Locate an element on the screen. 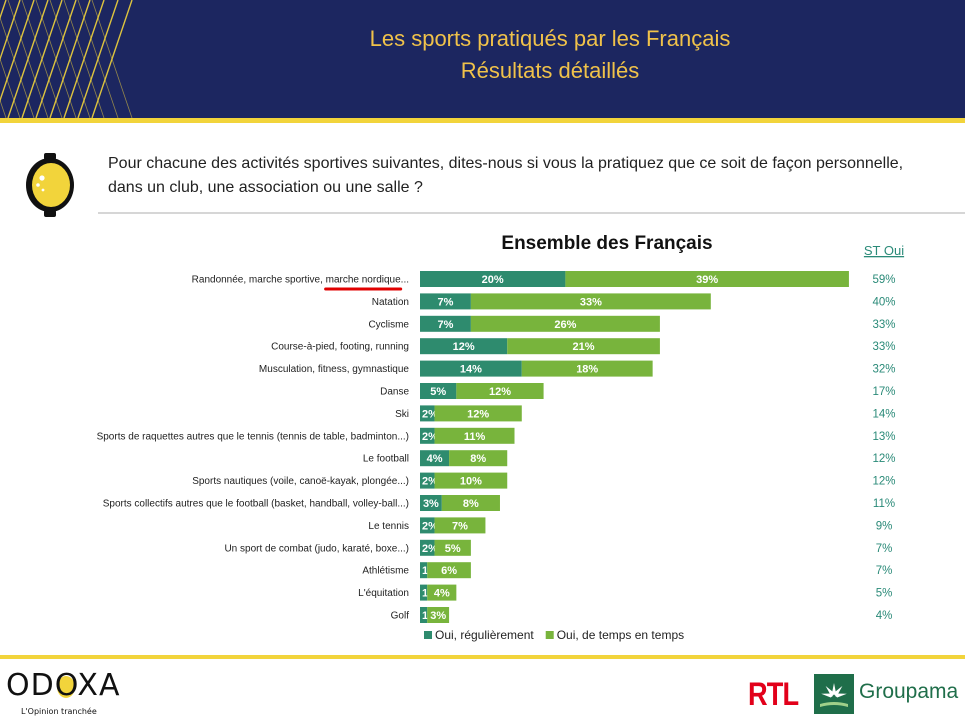 This screenshot has height=722, width=965. header-pattern is located at coordinates (66, 59).